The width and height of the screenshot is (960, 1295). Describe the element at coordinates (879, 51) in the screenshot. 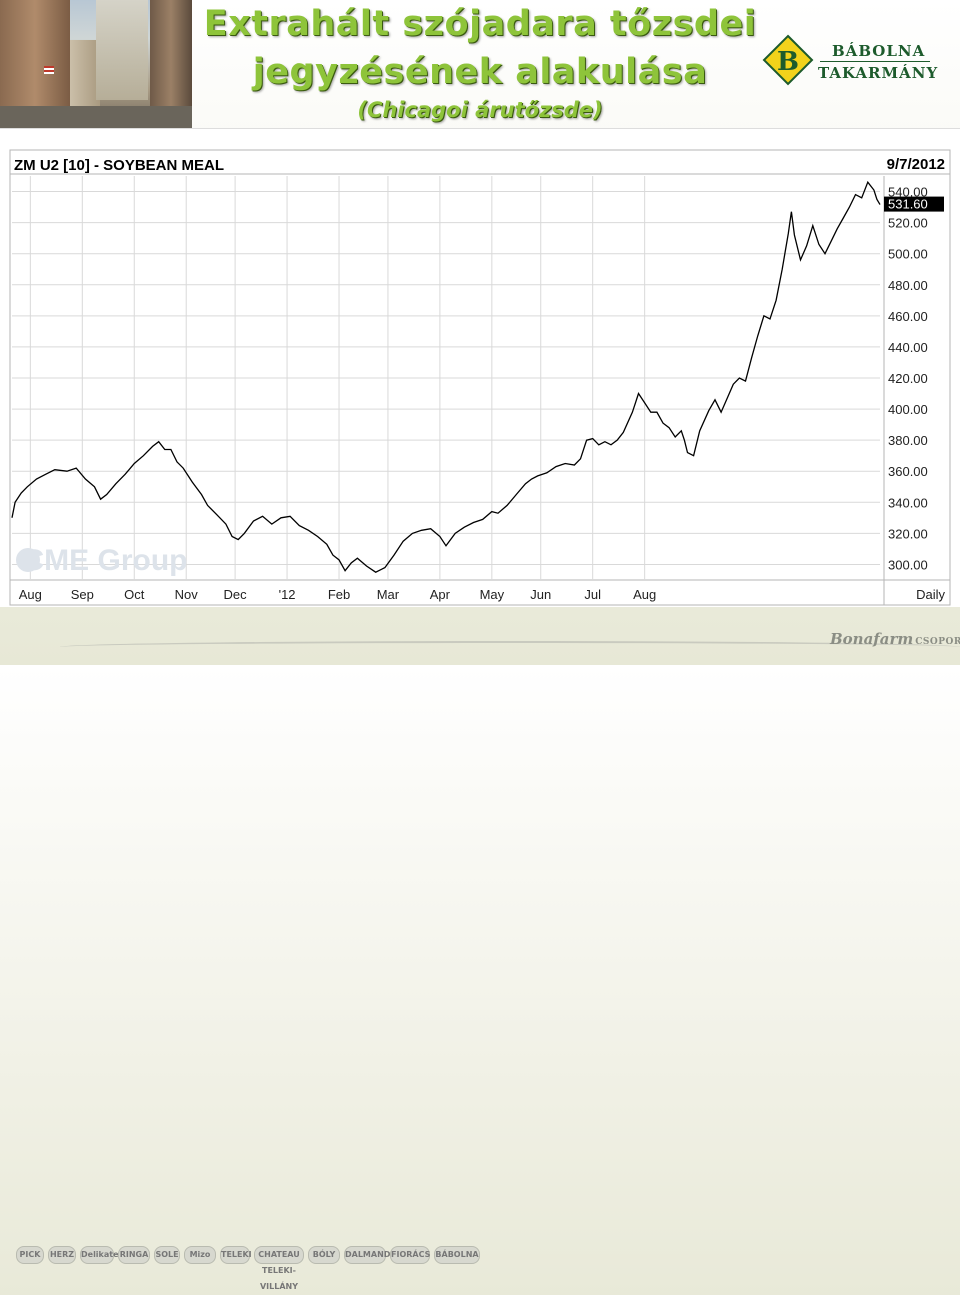

I see `logo-text-line1: BÁBOLNA` at that location.